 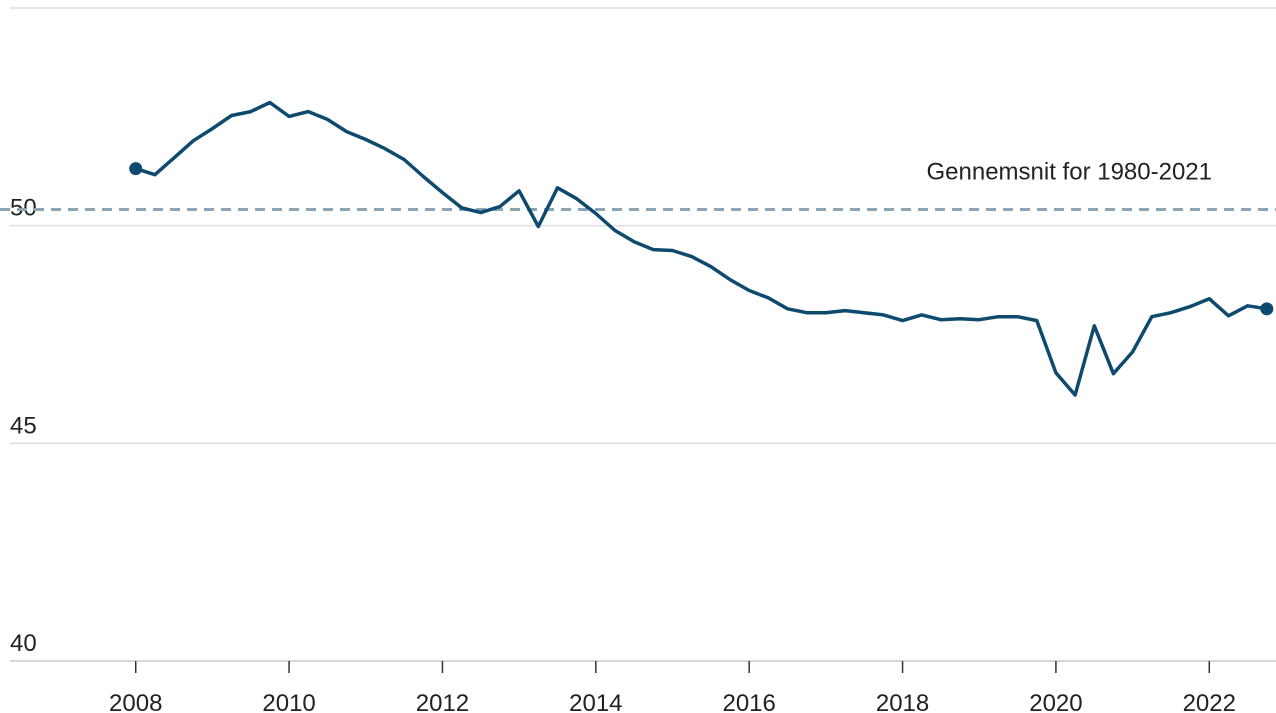 I want to click on x-tick-label: 2010, so click(x=288, y=701).